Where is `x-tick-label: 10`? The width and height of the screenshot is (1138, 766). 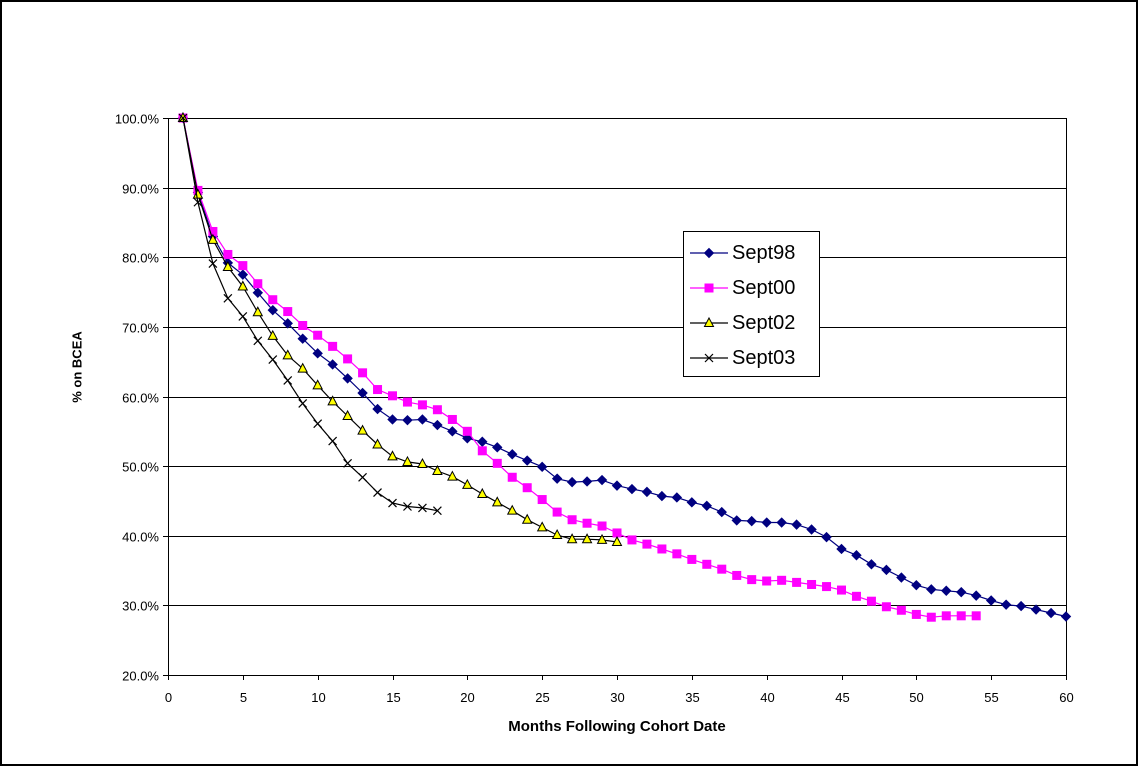 x-tick-label: 10 is located at coordinates (318, 697).